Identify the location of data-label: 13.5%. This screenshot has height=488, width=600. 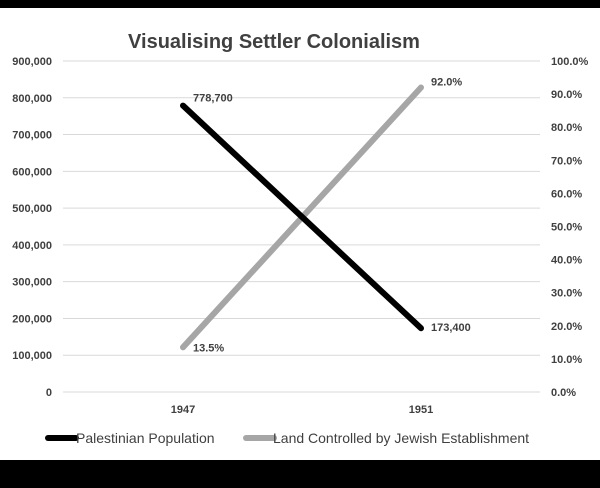
(208, 348).